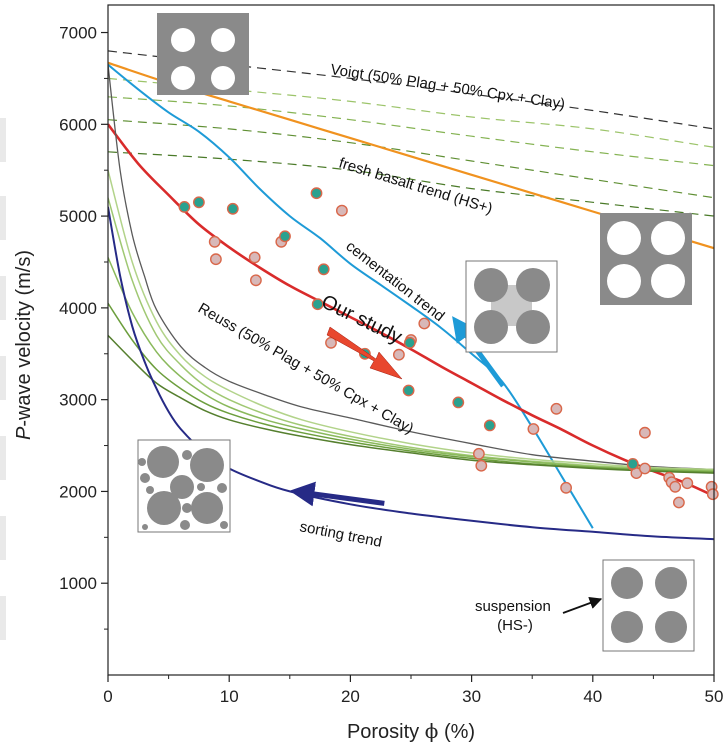 Image resolution: width=728 pixels, height=750 pixels. I want to click on y-tick-label: 6000, so click(78, 124).